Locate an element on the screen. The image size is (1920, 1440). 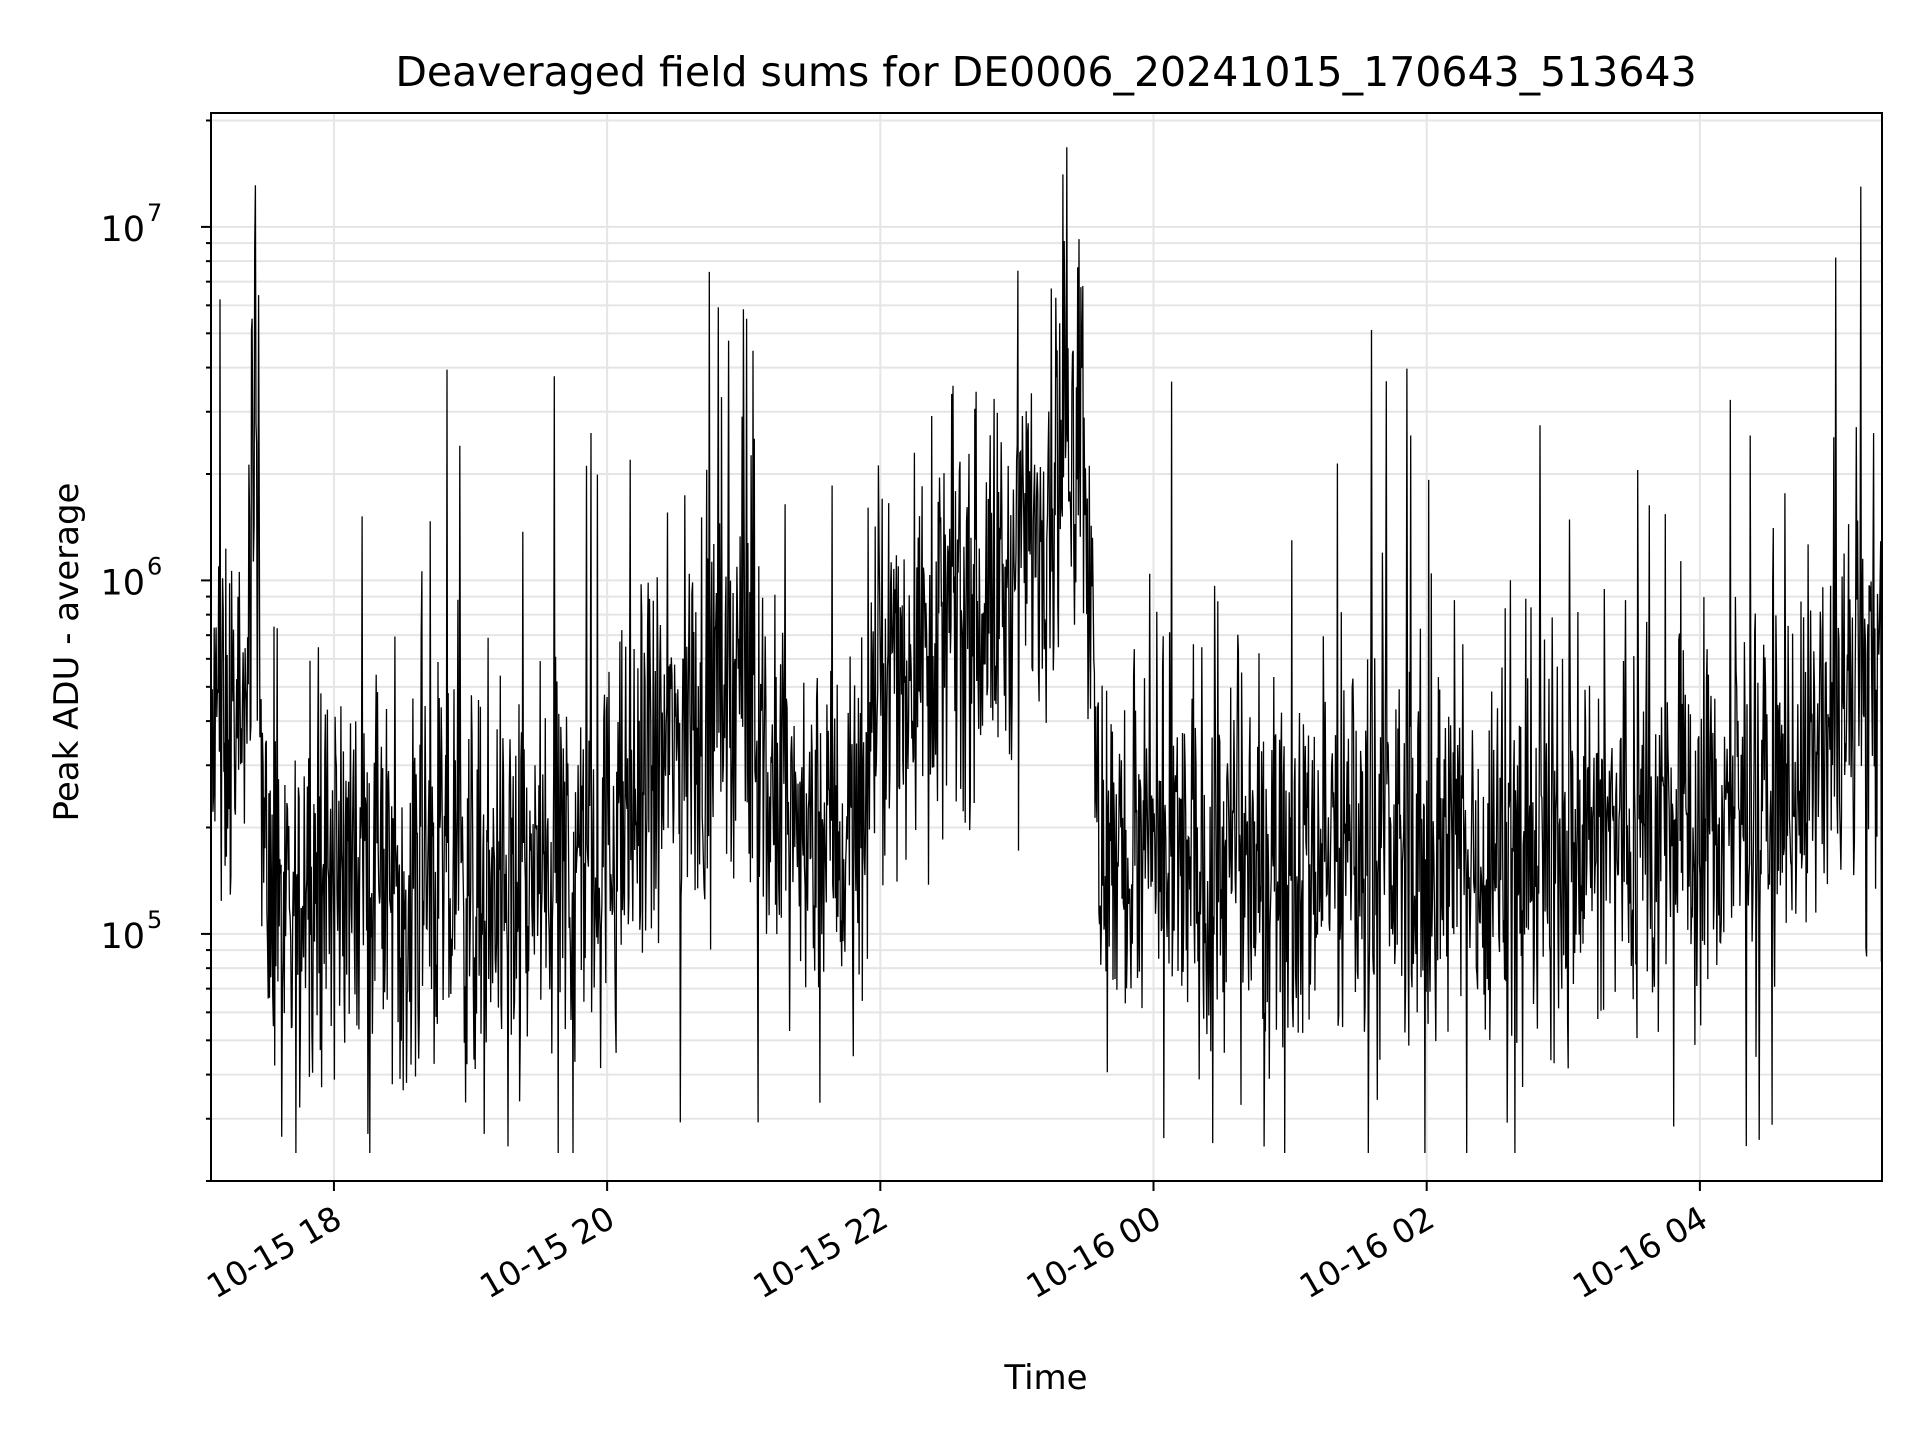
y-tick-exponent: 6 is located at coordinates (154, 566).